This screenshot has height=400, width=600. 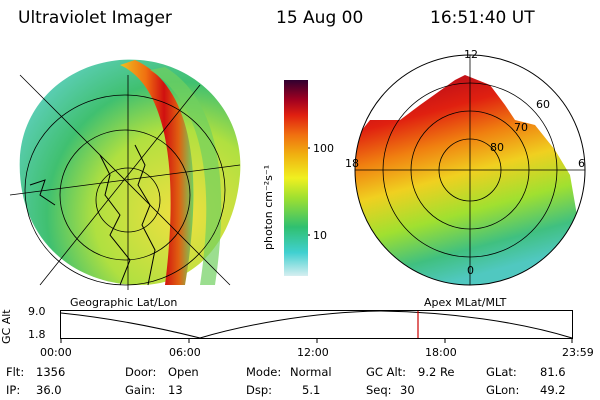 What do you see at coordinates (311, 390) in the screenshot?
I see `dsp-value: 5.1` at bounding box center [311, 390].